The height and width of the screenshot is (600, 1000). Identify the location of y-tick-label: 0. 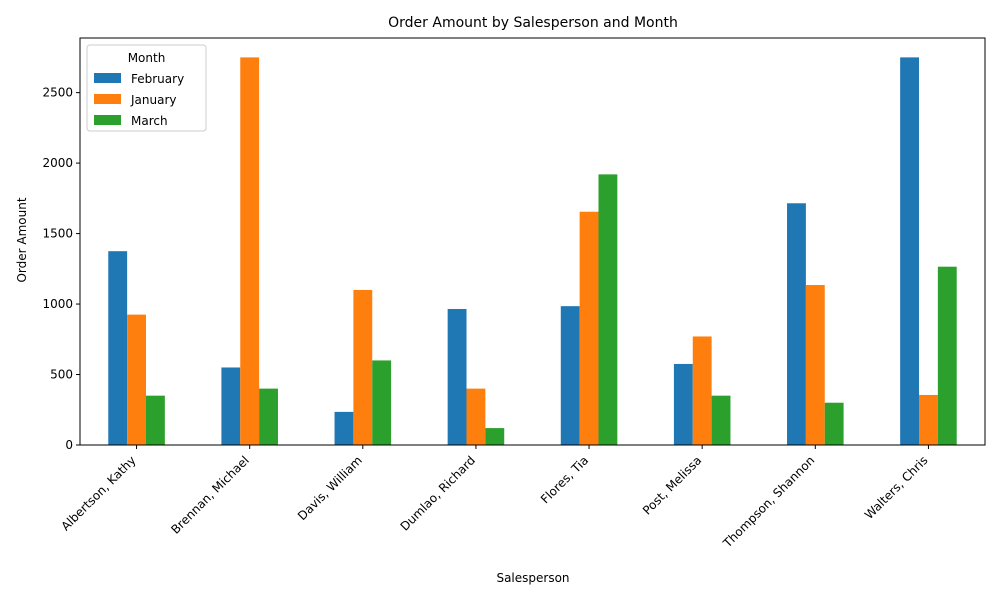
(69, 445).